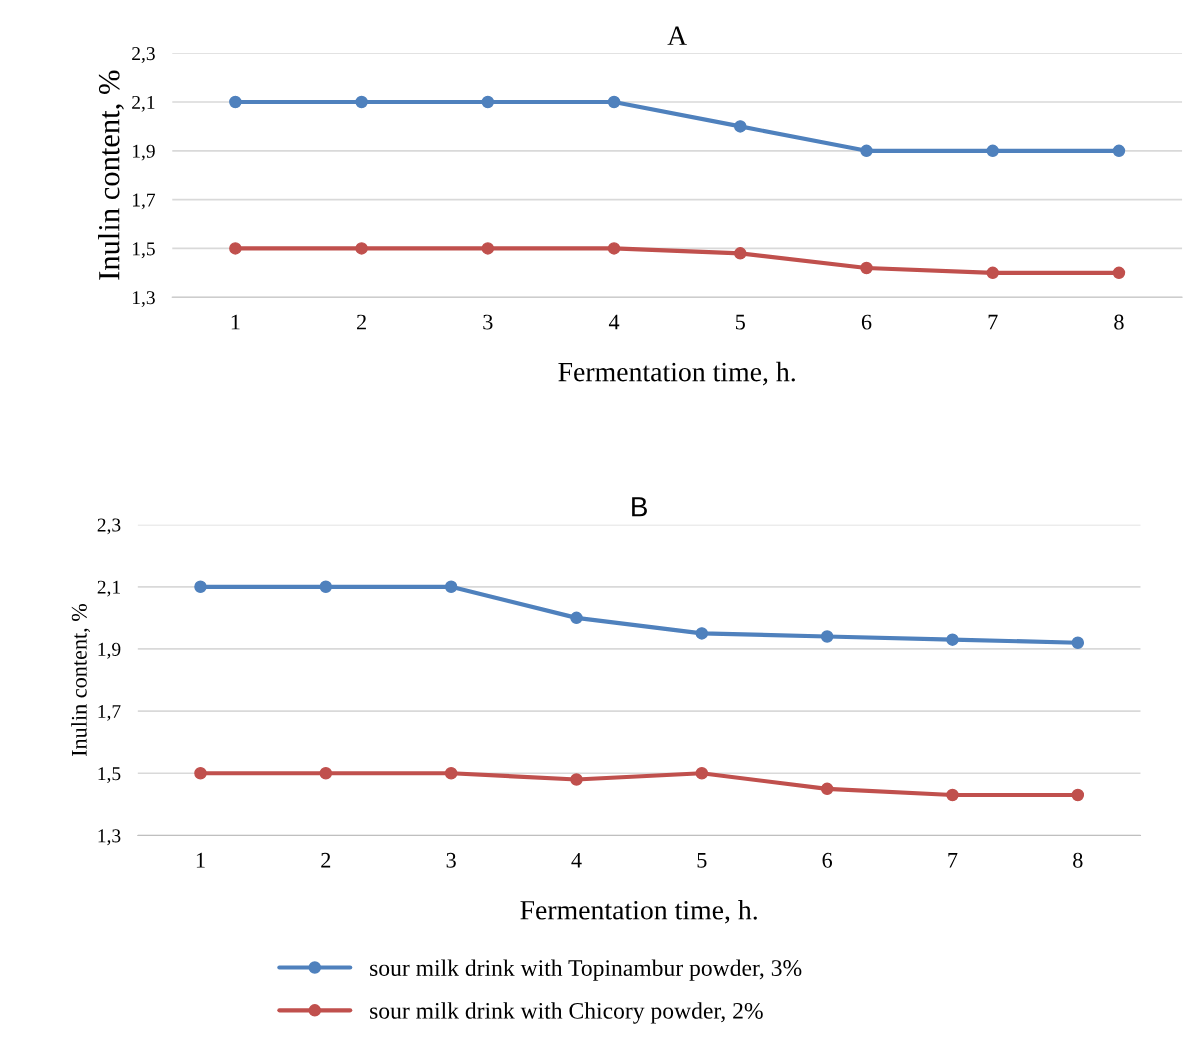  Describe the element at coordinates (677, 35) in the screenshot. I see `chart-title: A` at that location.